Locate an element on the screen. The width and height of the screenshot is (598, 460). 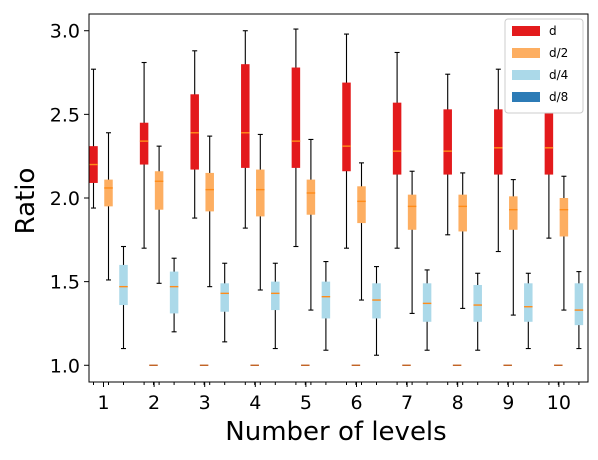
boxplot-d/4-2 is located at coordinates (174, 295).